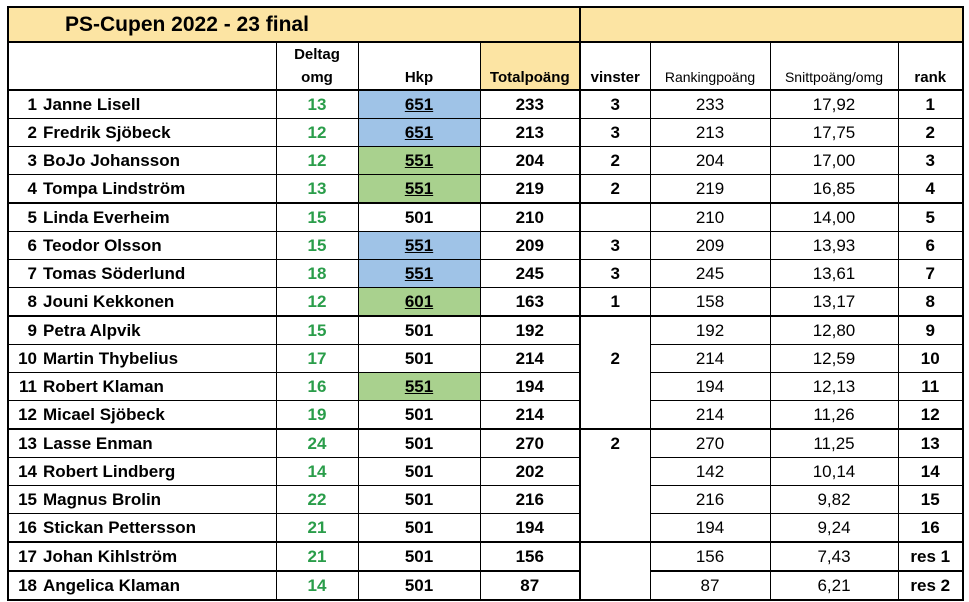 This screenshot has width=969, height=602. I want to click on table-row: 13 Lasse Enman 24 501 270 2 270 11,25 13, so click(485, 443).